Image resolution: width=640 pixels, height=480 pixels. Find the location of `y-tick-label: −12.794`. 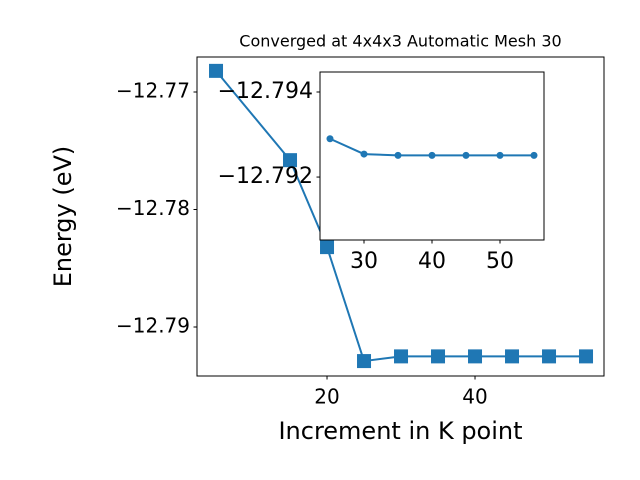

y-tick-label: −12.794 is located at coordinates (265, 91).